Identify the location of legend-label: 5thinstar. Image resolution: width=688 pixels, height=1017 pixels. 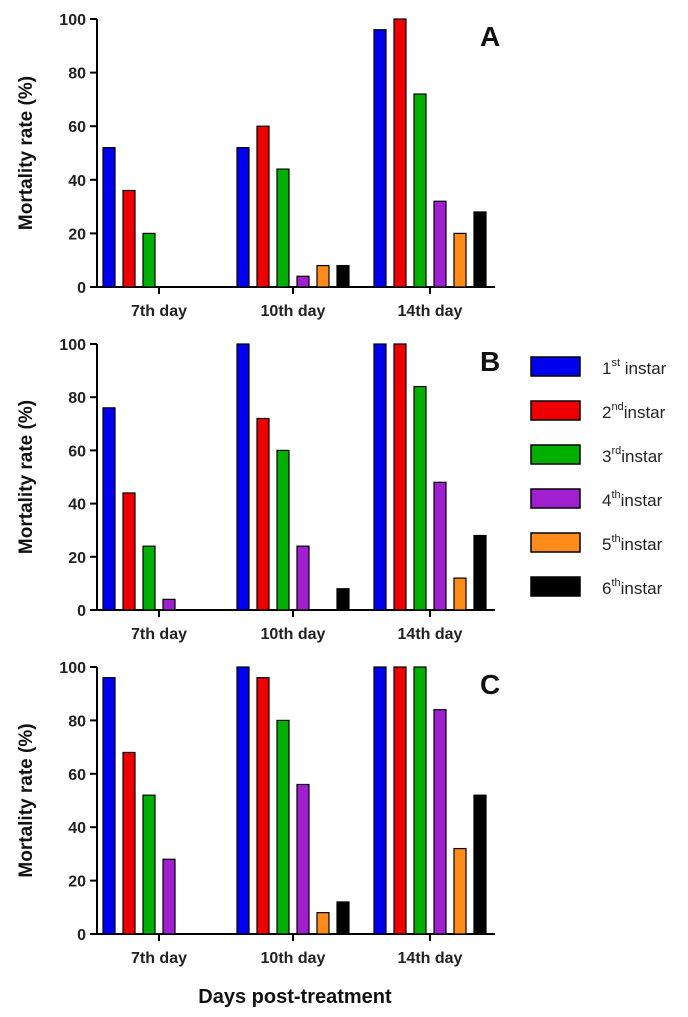
(632, 543).